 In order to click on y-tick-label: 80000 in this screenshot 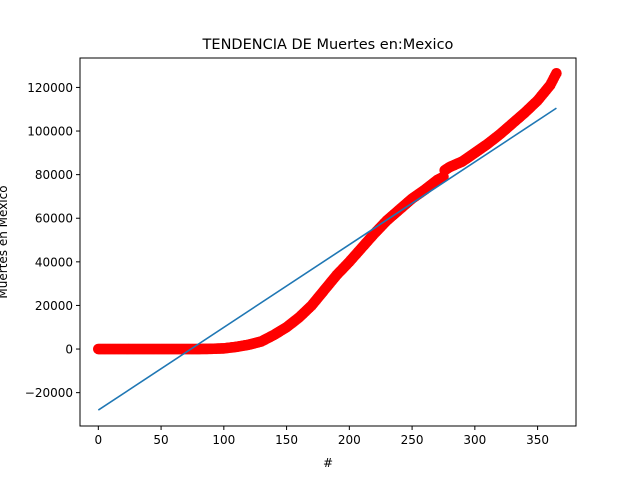, I will do `click(54, 175)`.